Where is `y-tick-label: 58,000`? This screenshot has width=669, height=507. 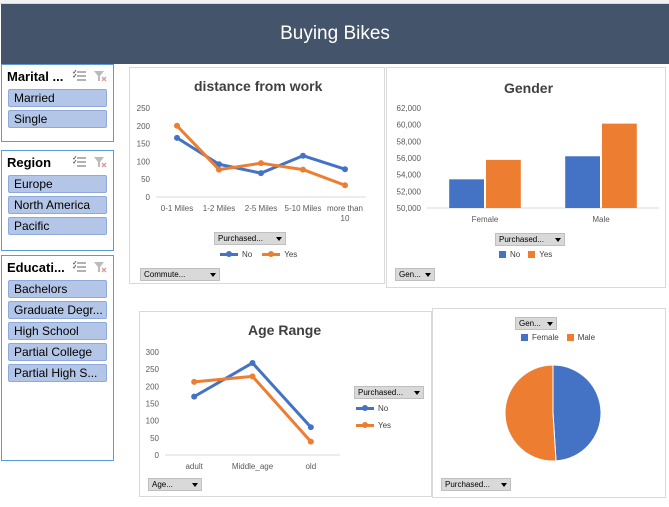
y-tick-label: 58,000 is located at coordinates (409, 141).